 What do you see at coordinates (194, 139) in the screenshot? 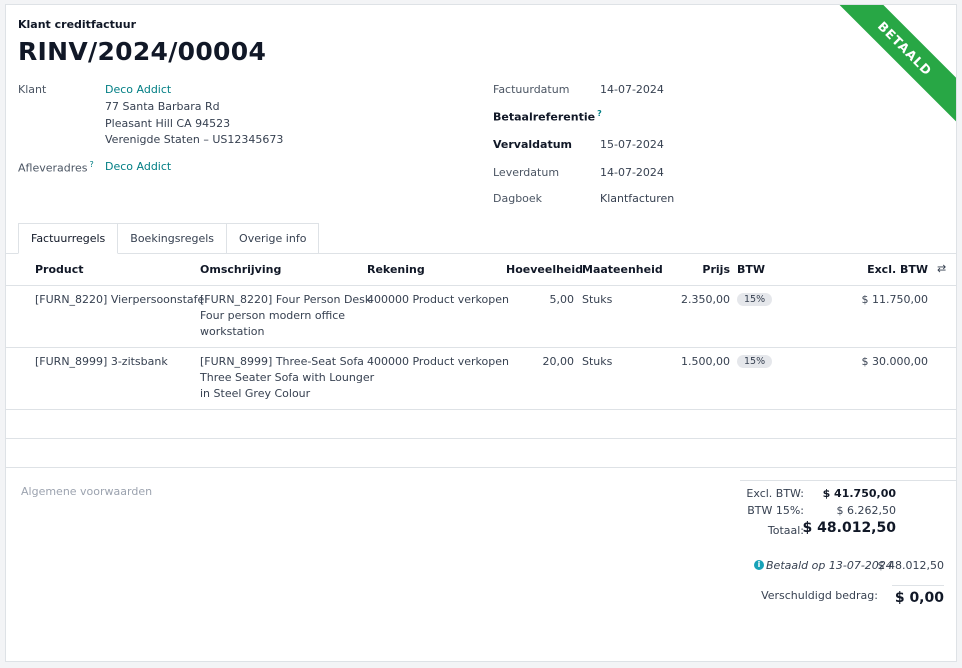
I see `address-line-3: Verenigde Staten – US12345673` at bounding box center [194, 139].